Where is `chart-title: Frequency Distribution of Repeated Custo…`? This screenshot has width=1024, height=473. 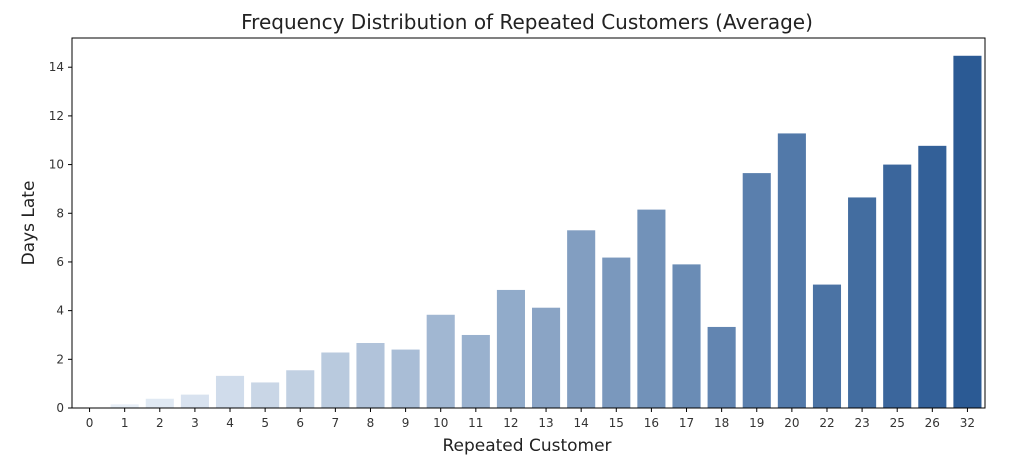
chart-title: Frequency Distribution of Repeated Custo… is located at coordinates (527, 22).